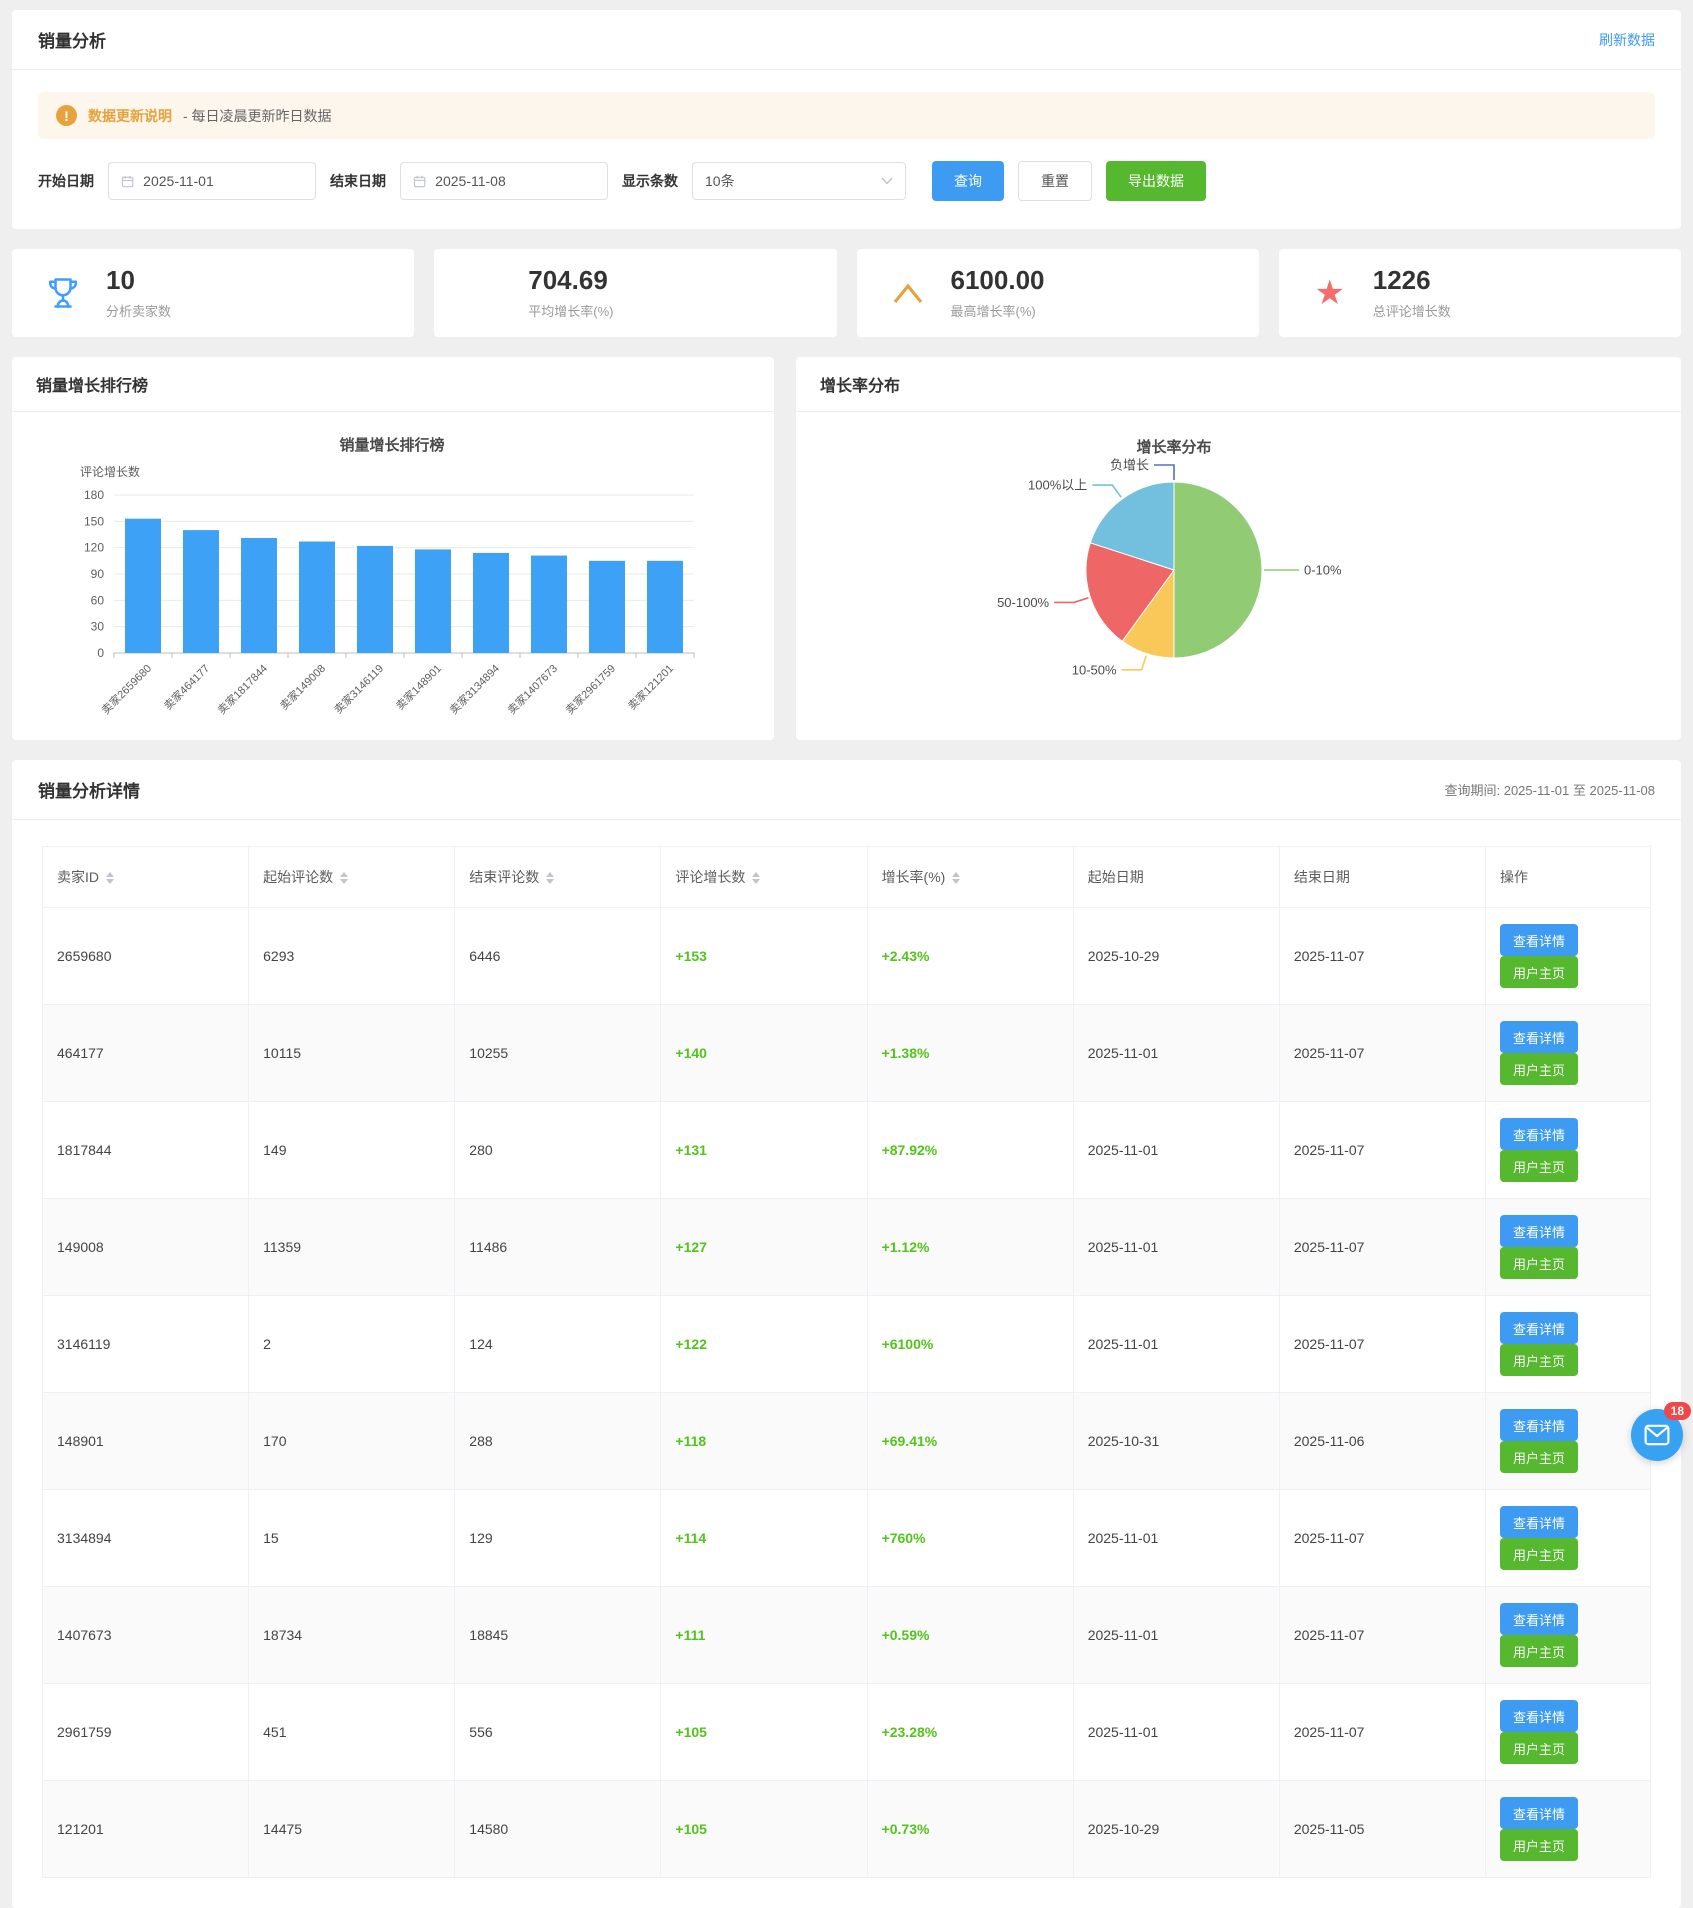 This screenshot has width=1693, height=1908. Describe the element at coordinates (764, 877) in the screenshot. I see `column-header: 评论增长数` at that location.